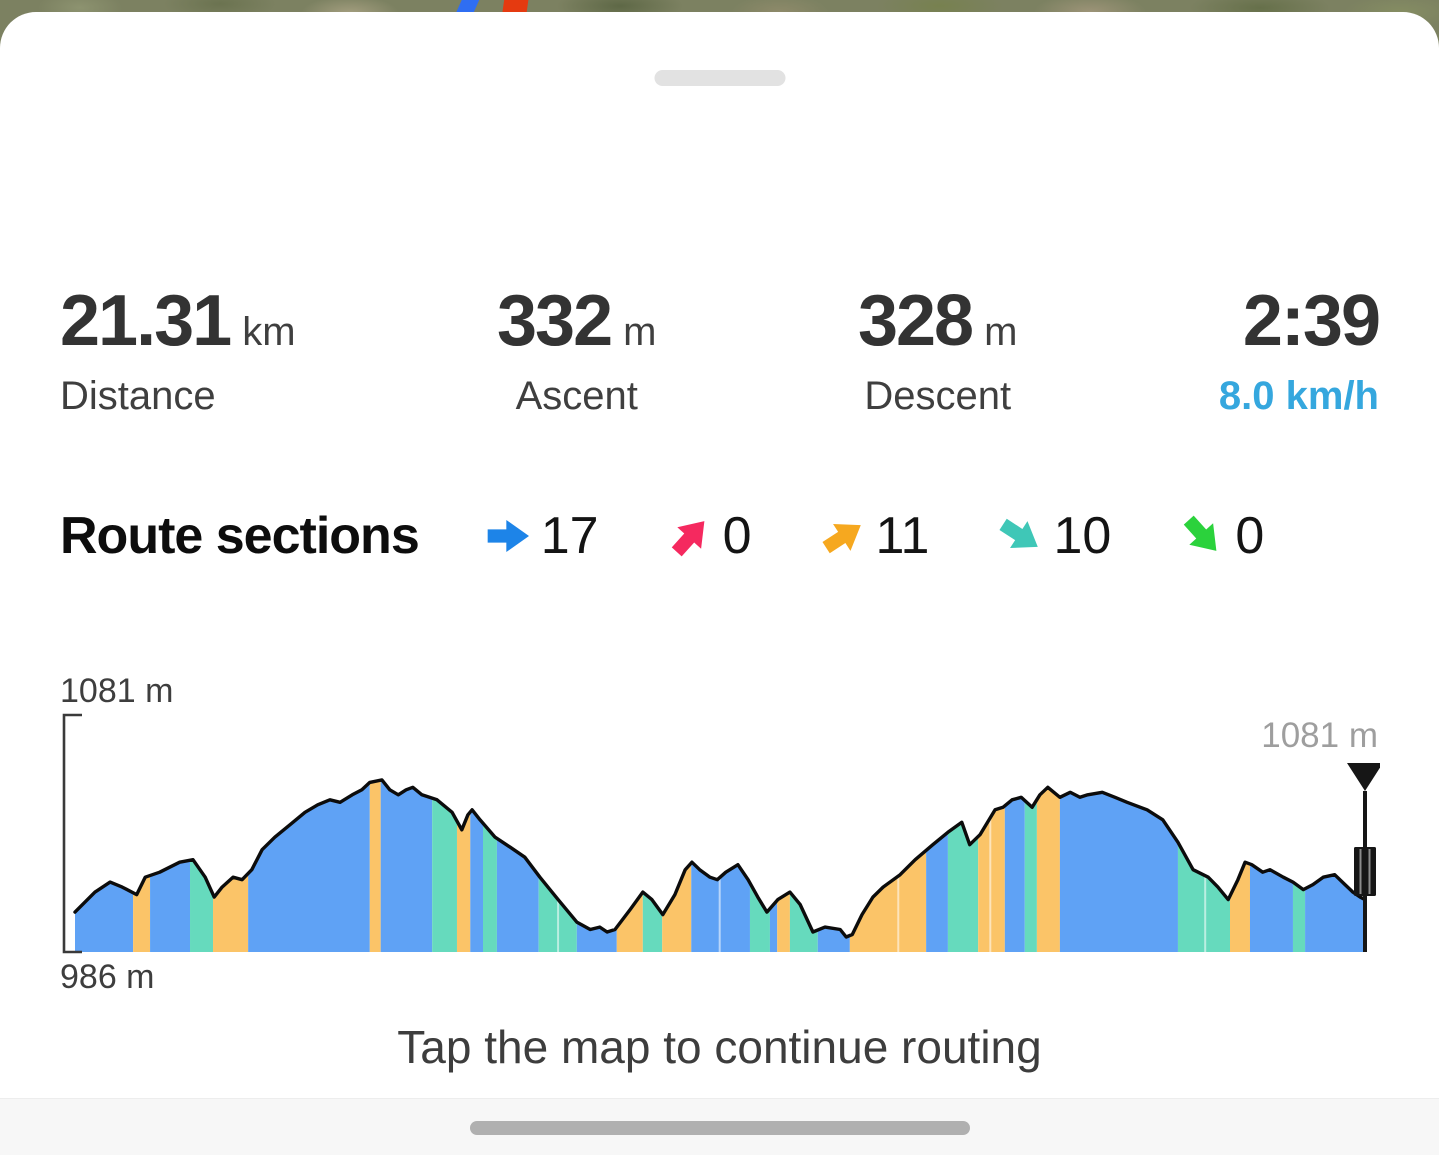 The image size is (1439, 1155). What do you see at coordinates (1200, 533) in the screenshot?
I see `steep-descent-arrow-icon` at bounding box center [1200, 533].